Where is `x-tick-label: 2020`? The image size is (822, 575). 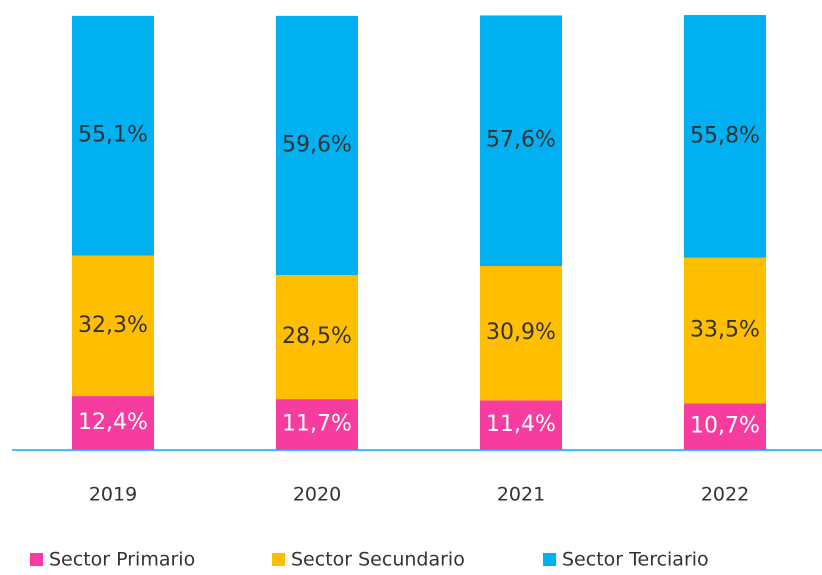 x-tick-label: 2020 is located at coordinates (317, 495).